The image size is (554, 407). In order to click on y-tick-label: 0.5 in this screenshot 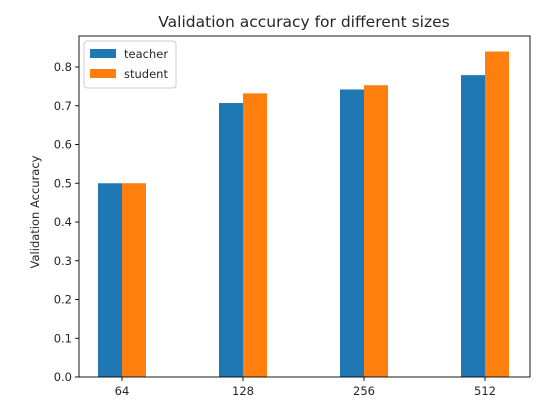, I will do `click(63, 183)`.